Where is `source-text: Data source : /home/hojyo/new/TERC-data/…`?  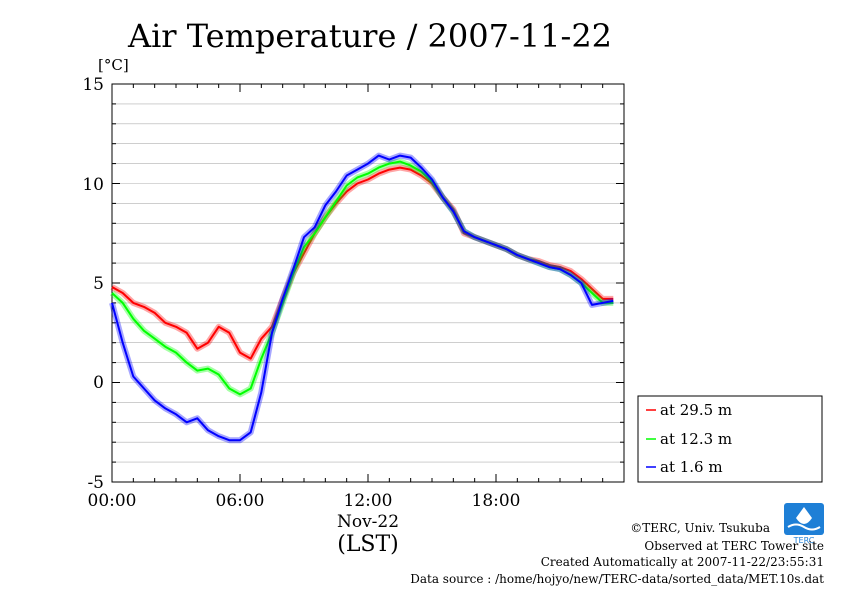 source-text: Data source : /home/hojyo/new/TERC-data/… is located at coordinates (617, 579).